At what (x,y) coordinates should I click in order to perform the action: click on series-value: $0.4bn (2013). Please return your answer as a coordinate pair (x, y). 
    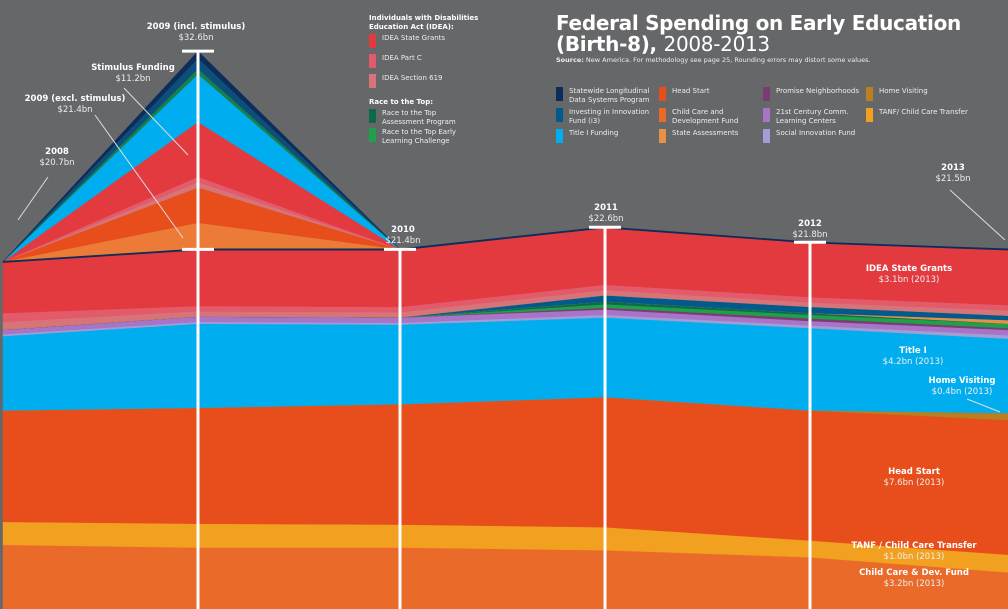
    Looking at the image, I should click on (962, 392).